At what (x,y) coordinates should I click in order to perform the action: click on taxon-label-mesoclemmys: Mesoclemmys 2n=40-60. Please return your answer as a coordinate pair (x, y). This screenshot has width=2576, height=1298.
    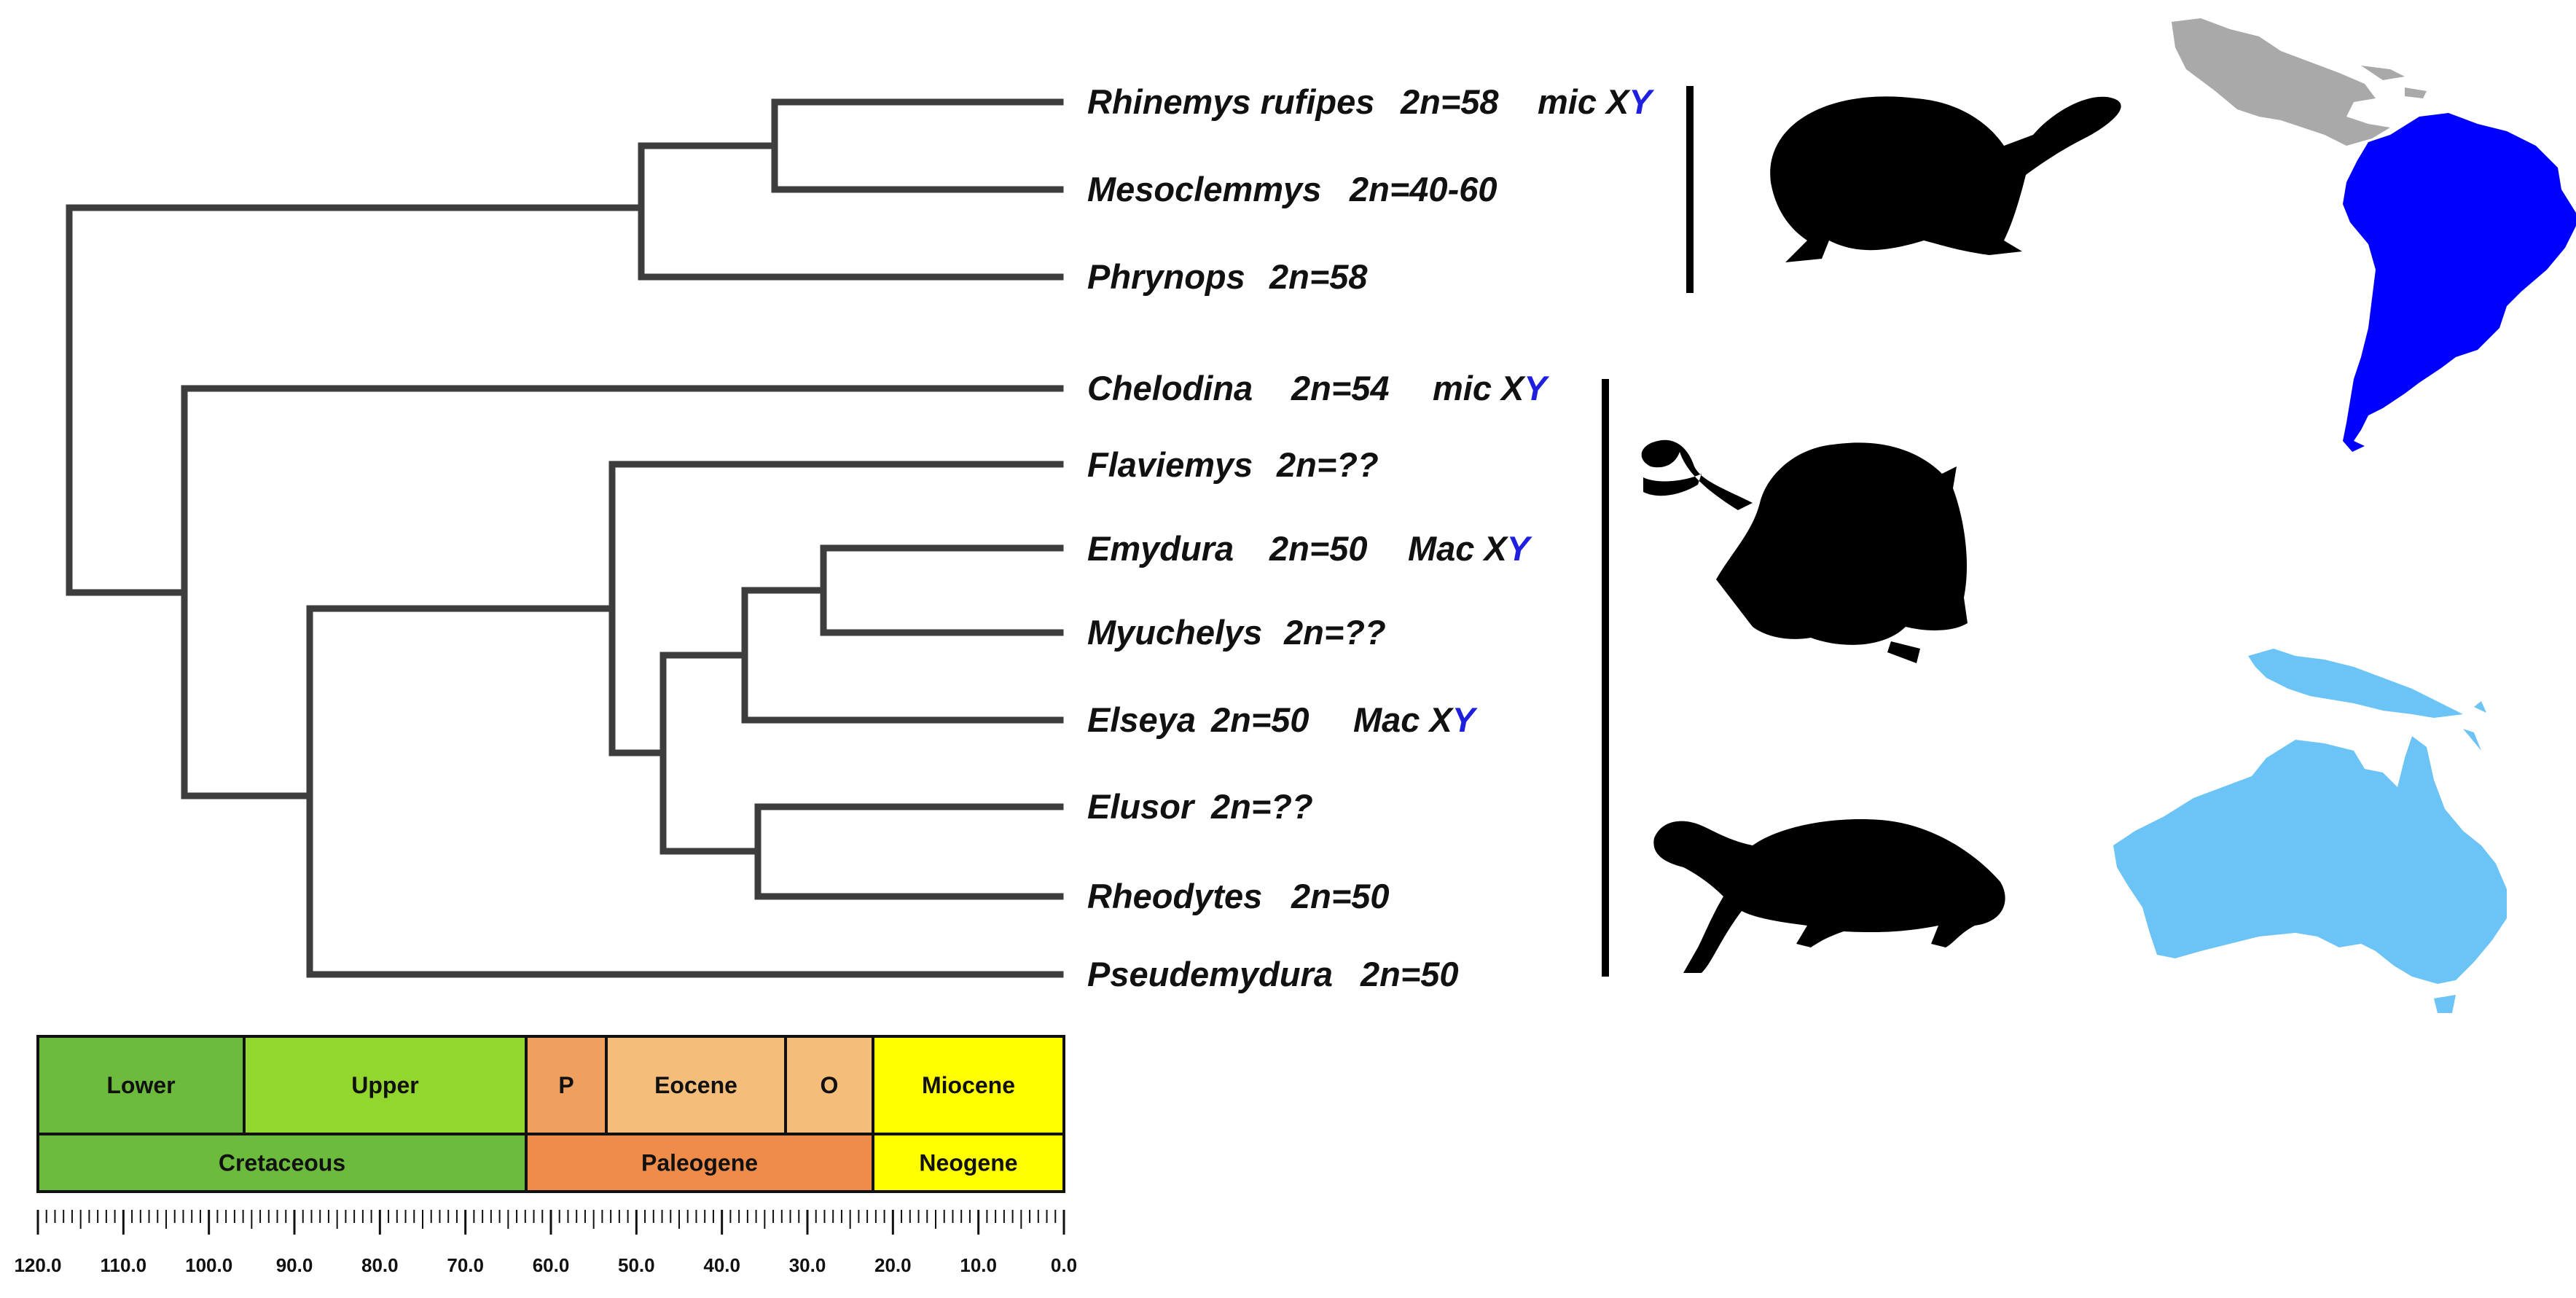
    Looking at the image, I should click on (1292, 189).